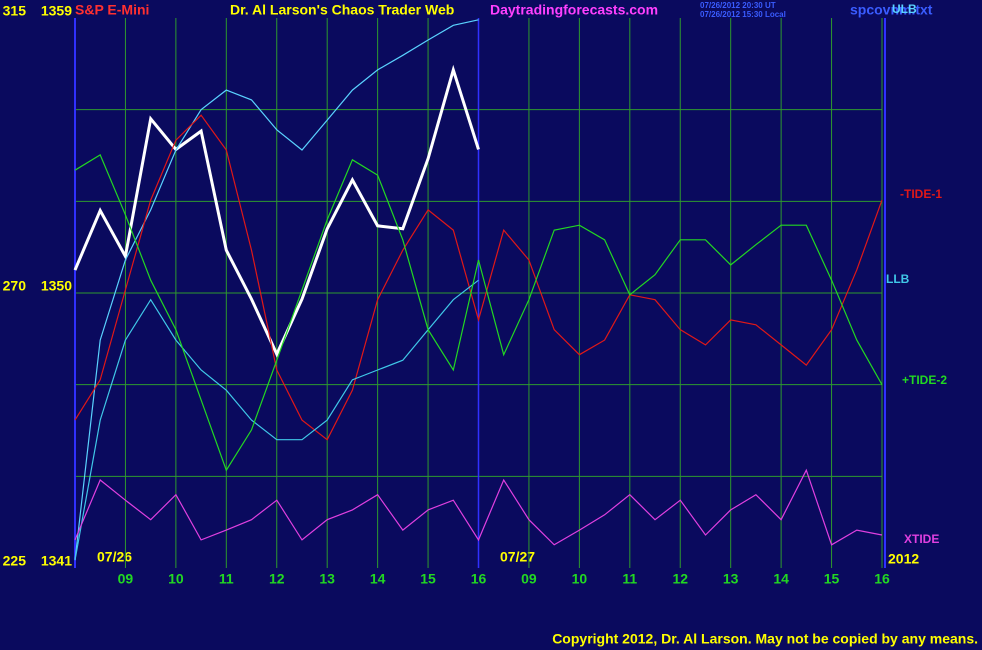 Image resolution: width=982 pixels, height=650 pixels. Describe the element at coordinates (921, 539) in the screenshot. I see `legend-label: XTIDE` at that location.